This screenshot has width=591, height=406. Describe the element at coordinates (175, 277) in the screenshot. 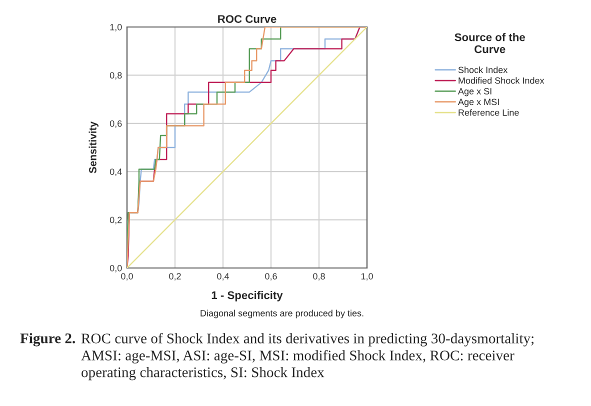

I see `x-tick-label: 0,2` at that location.